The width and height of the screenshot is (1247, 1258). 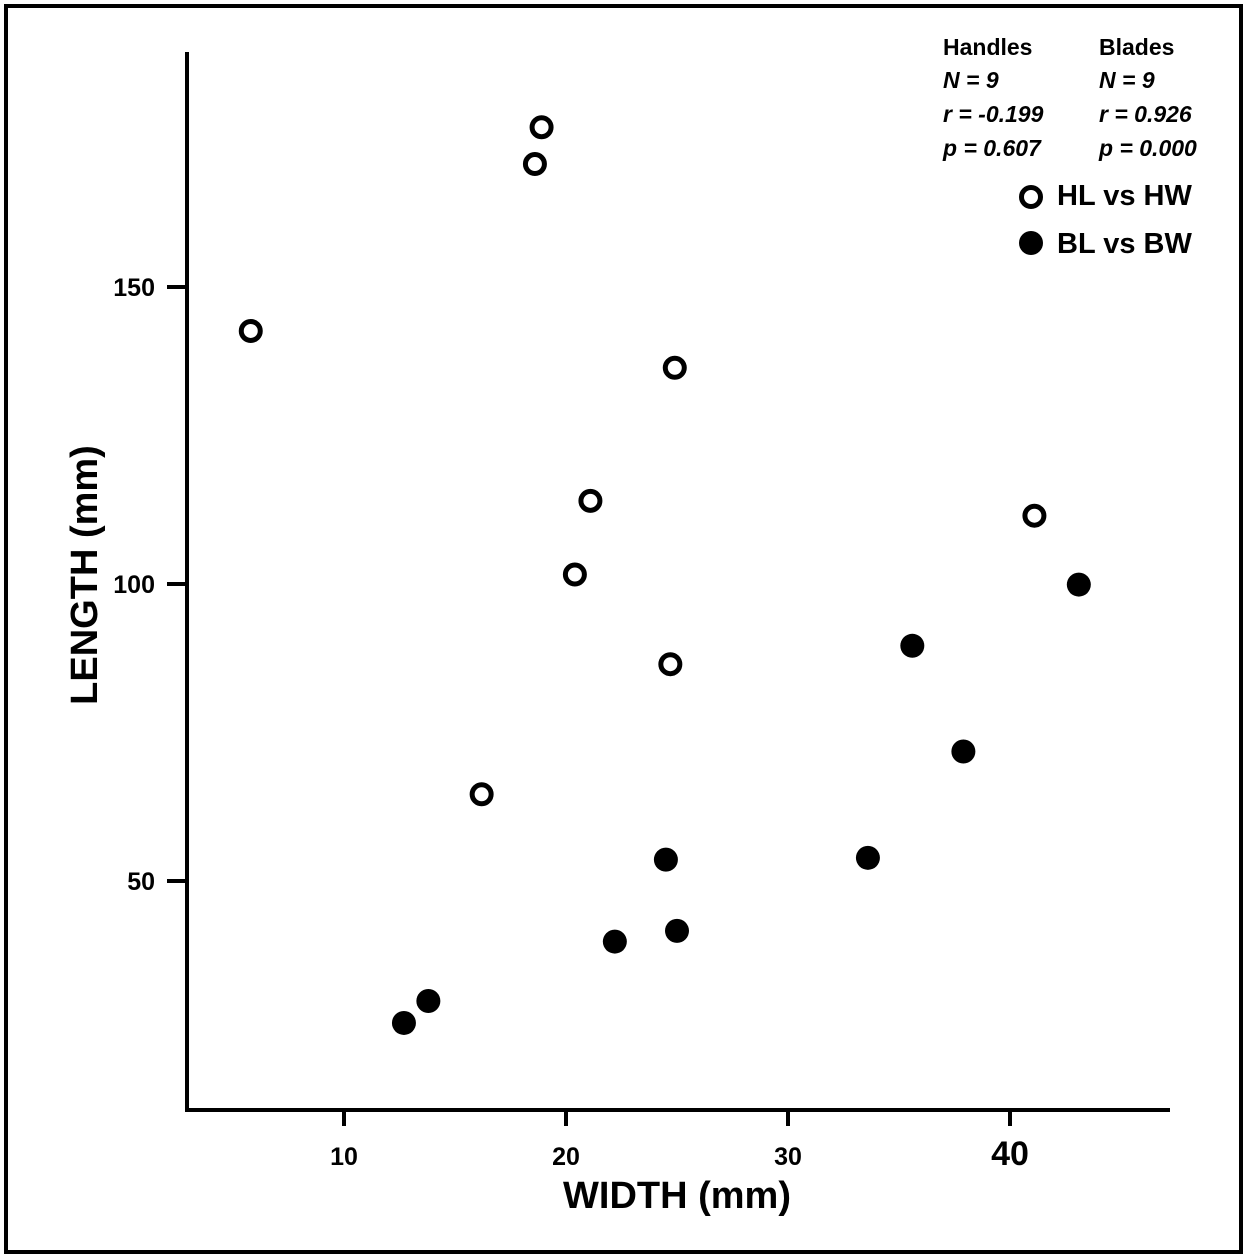 What do you see at coordinates (971, 80) in the screenshot?
I see `stats-handles-n: N = 9` at bounding box center [971, 80].